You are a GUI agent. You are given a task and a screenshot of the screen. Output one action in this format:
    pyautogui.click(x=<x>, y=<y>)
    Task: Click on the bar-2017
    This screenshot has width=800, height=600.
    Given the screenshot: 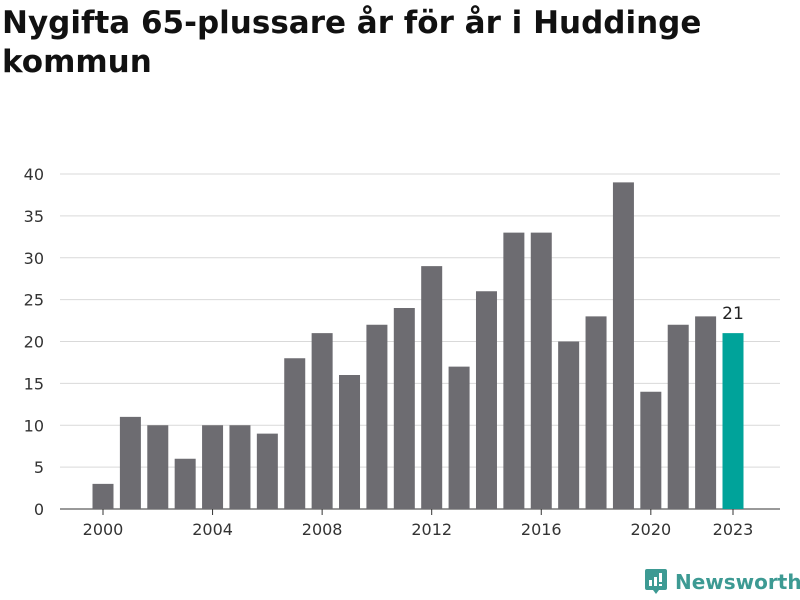 What is the action you would take?
    pyautogui.click(x=569, y=425)
    